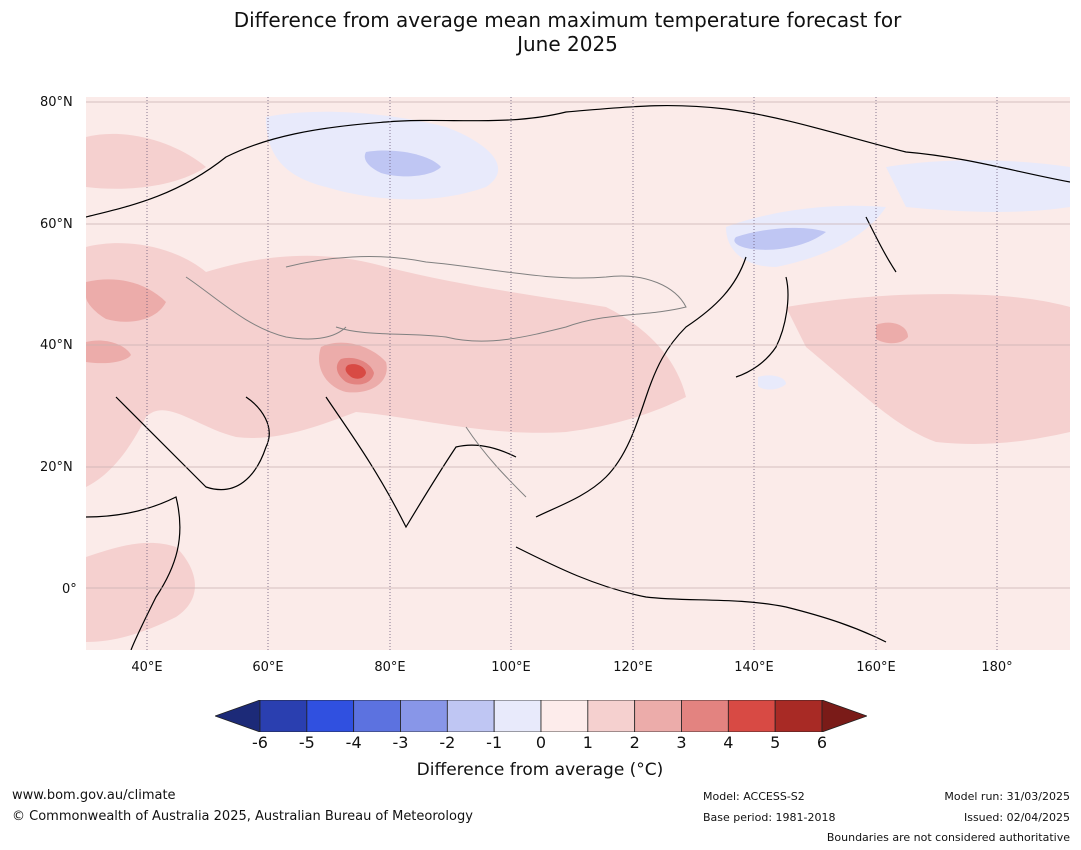 The width and height of the screenshot is (1081, 850). What do you see at coordinates (754, 667) in the screenshot?
I see `lon-label-140E: 140°E` at bounding box center [754, 667].